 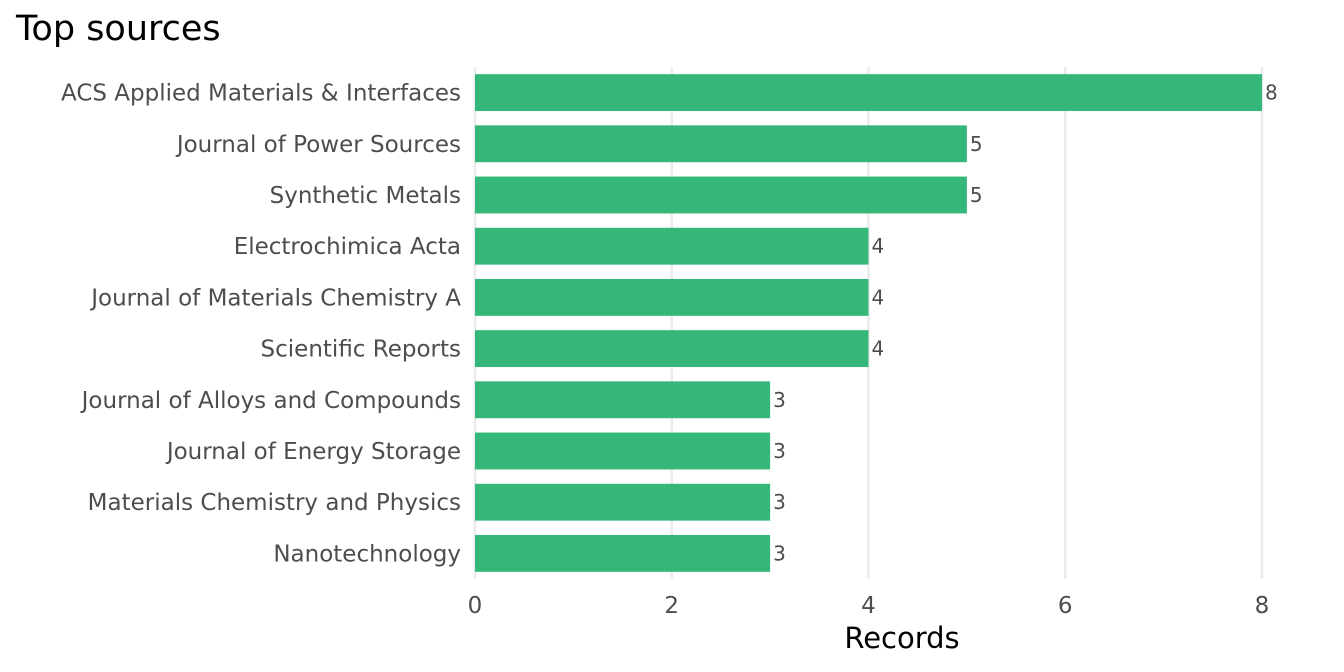 I want to click on x-axis-title: Records, so click(x=901, y=638).